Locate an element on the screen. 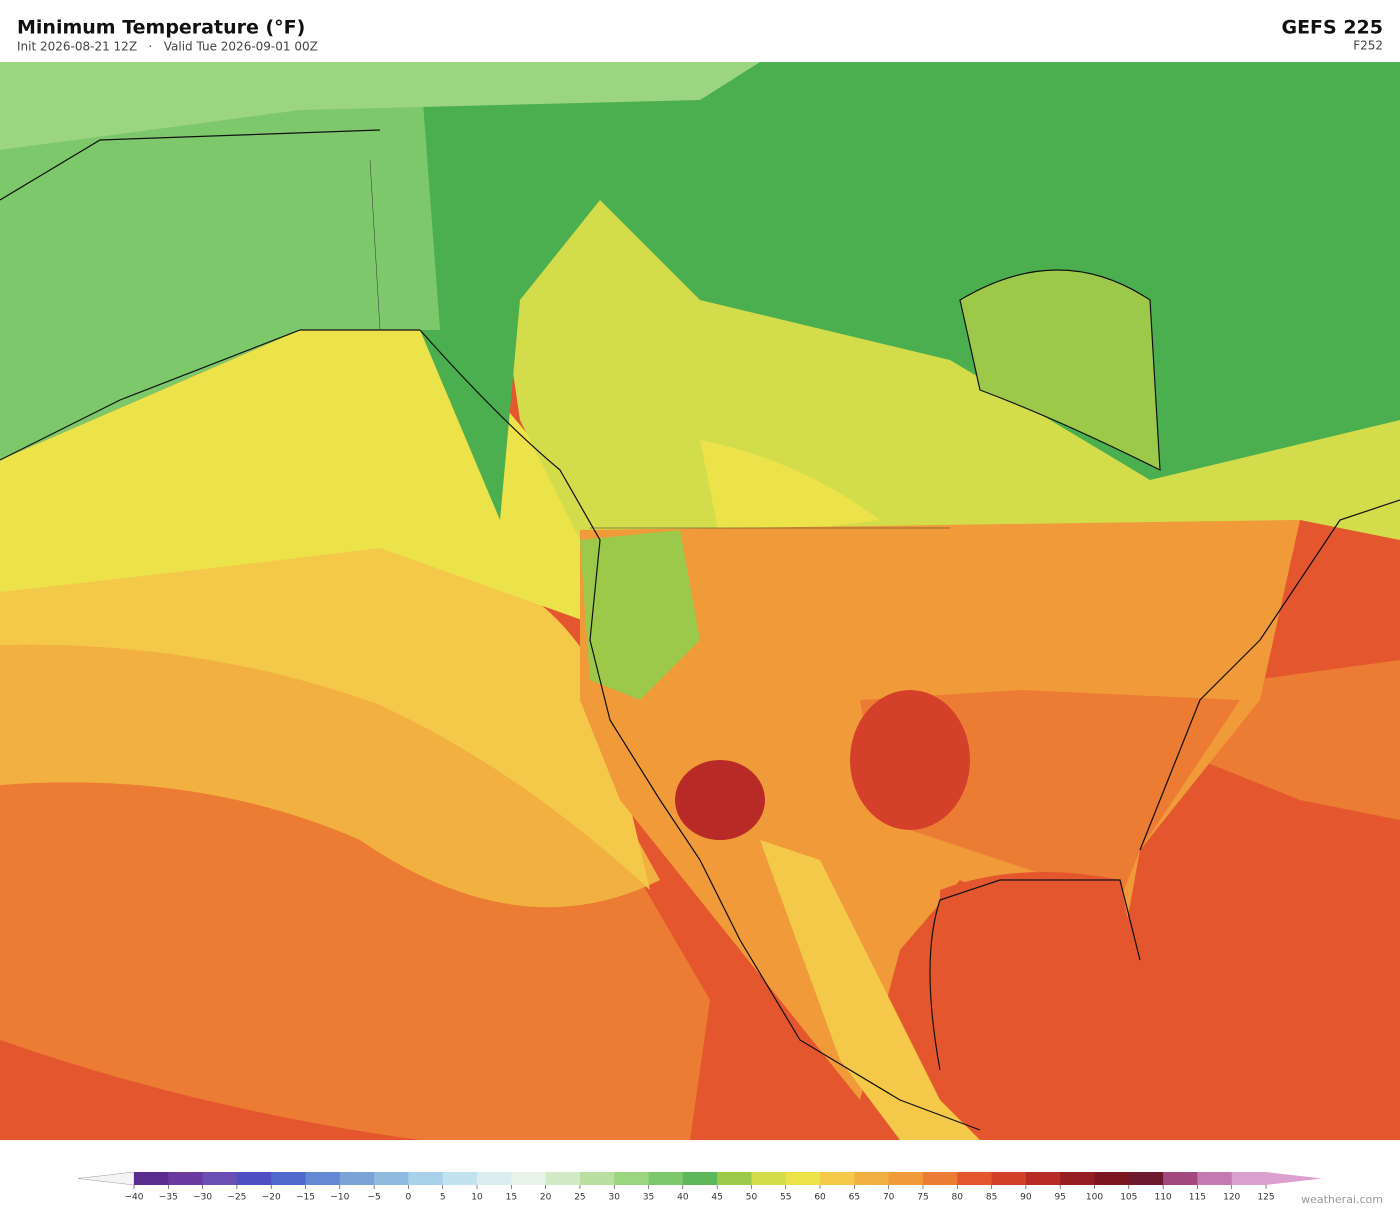  land-alaska is located at coordinates (220, 261).